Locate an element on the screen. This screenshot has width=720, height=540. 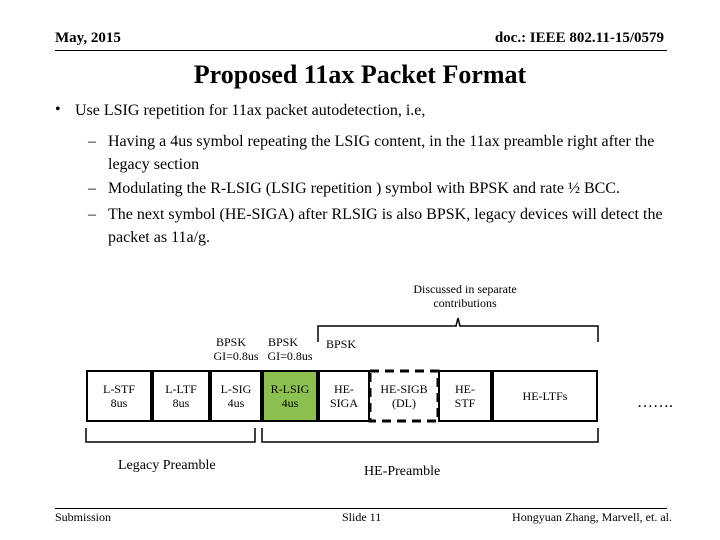
he-preamble-label: HE-Preamble is located at coordinates (402, 471).